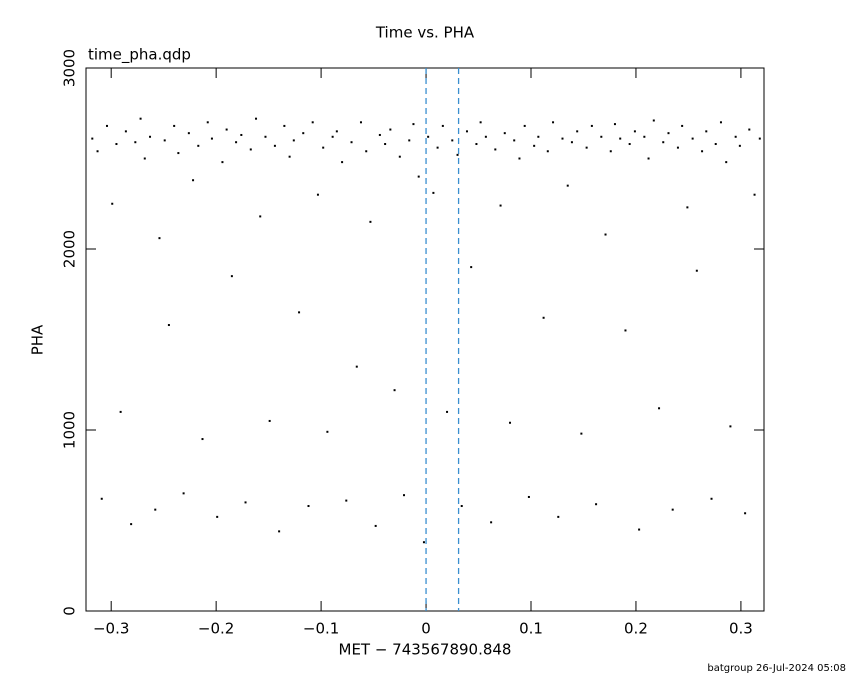  I want to click on x-tick-label: −0.1, so click(321, 629).